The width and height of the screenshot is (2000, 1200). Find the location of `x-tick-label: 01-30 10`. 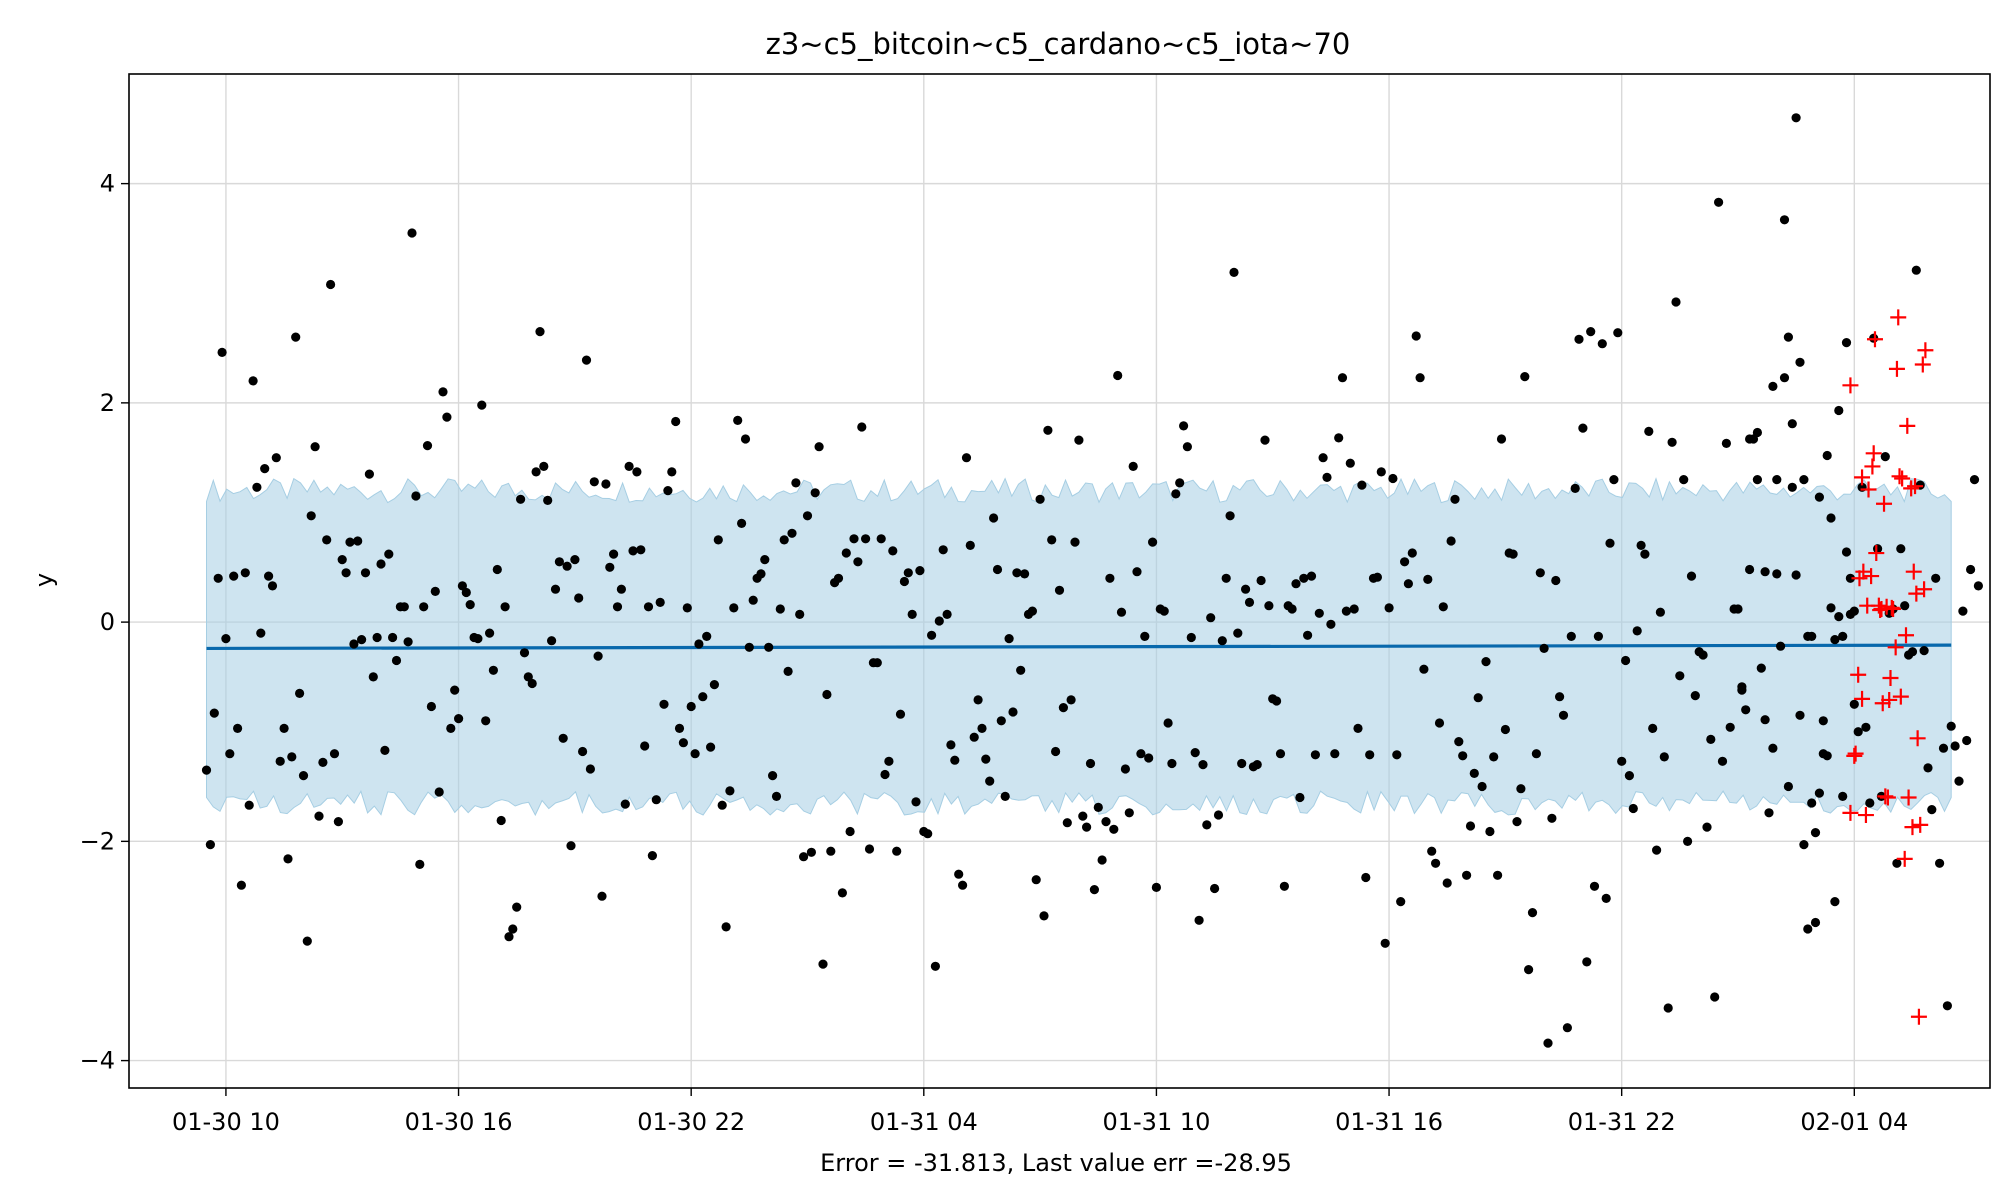

x-tick-label: 01-30 10 is located at coordinates (226, 1122).